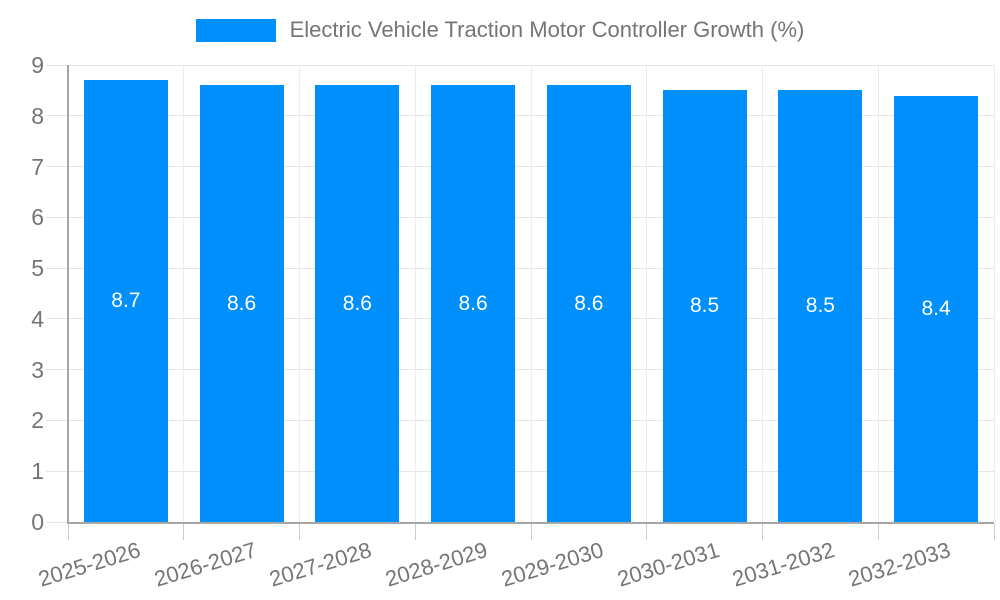 The width and height of the screenshot is (1000, 600). What do you see at coordinates (37, 369) in the screenshot?
I see `y-tick-label: 3` at bounding box center [37, 369].